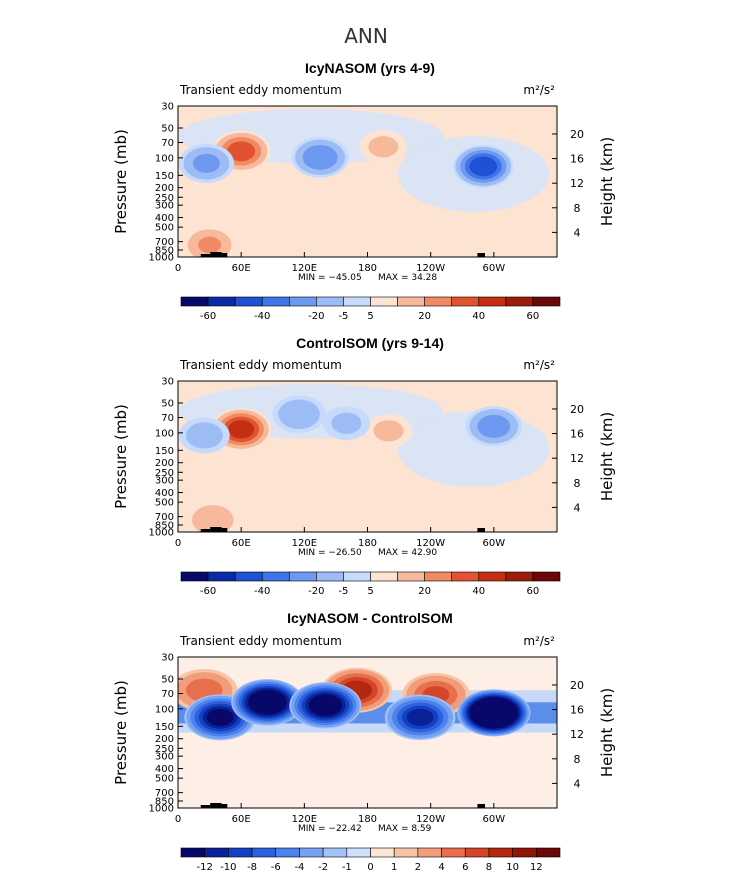 This screenshot has width=733, height=872. Describe the element at coordinates (262, 591) in the screenshot. I see `colorbar-label: -40` at that location.